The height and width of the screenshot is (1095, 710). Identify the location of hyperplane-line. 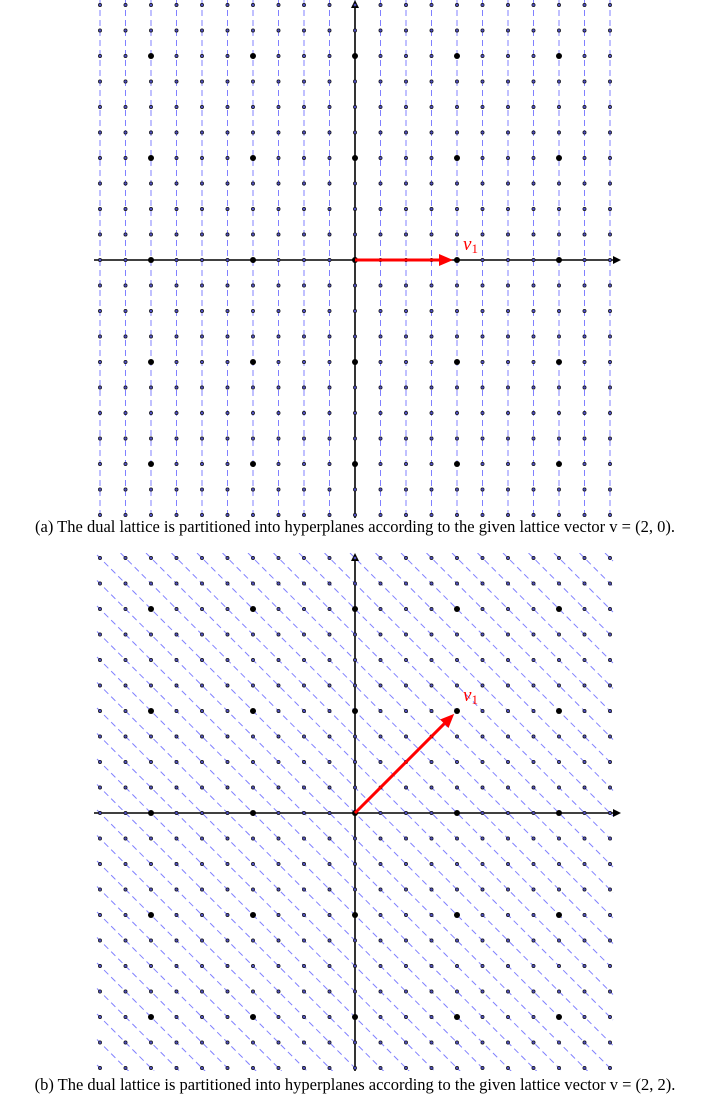
(494, 672).